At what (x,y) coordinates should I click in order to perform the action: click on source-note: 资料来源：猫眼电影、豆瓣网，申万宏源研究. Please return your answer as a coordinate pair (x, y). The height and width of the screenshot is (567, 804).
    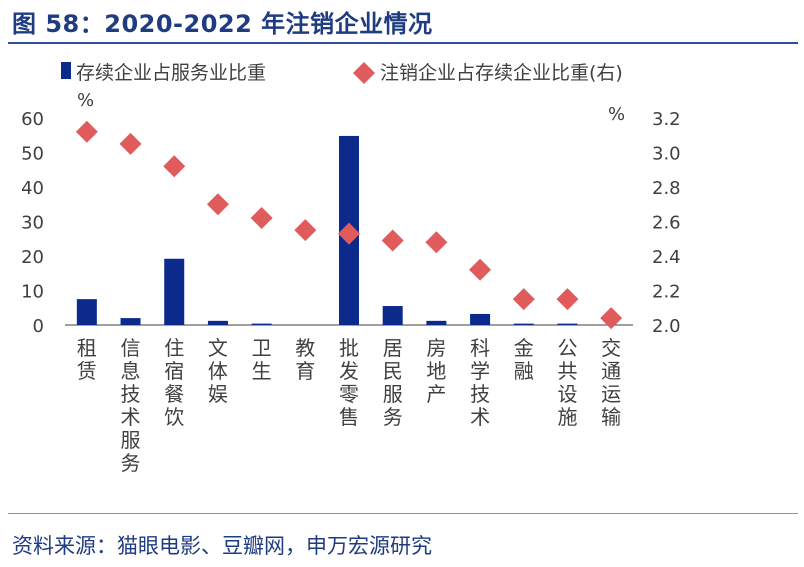
    Looking at the image, I should click on (222, 546).